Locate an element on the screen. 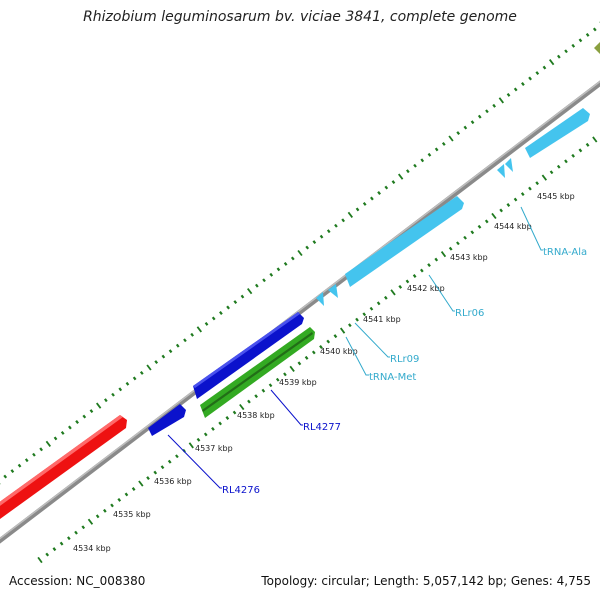 Image resolution: width=600 pixels, height=600 pixels. leader-trna-met is located at coordinates (357, 356).